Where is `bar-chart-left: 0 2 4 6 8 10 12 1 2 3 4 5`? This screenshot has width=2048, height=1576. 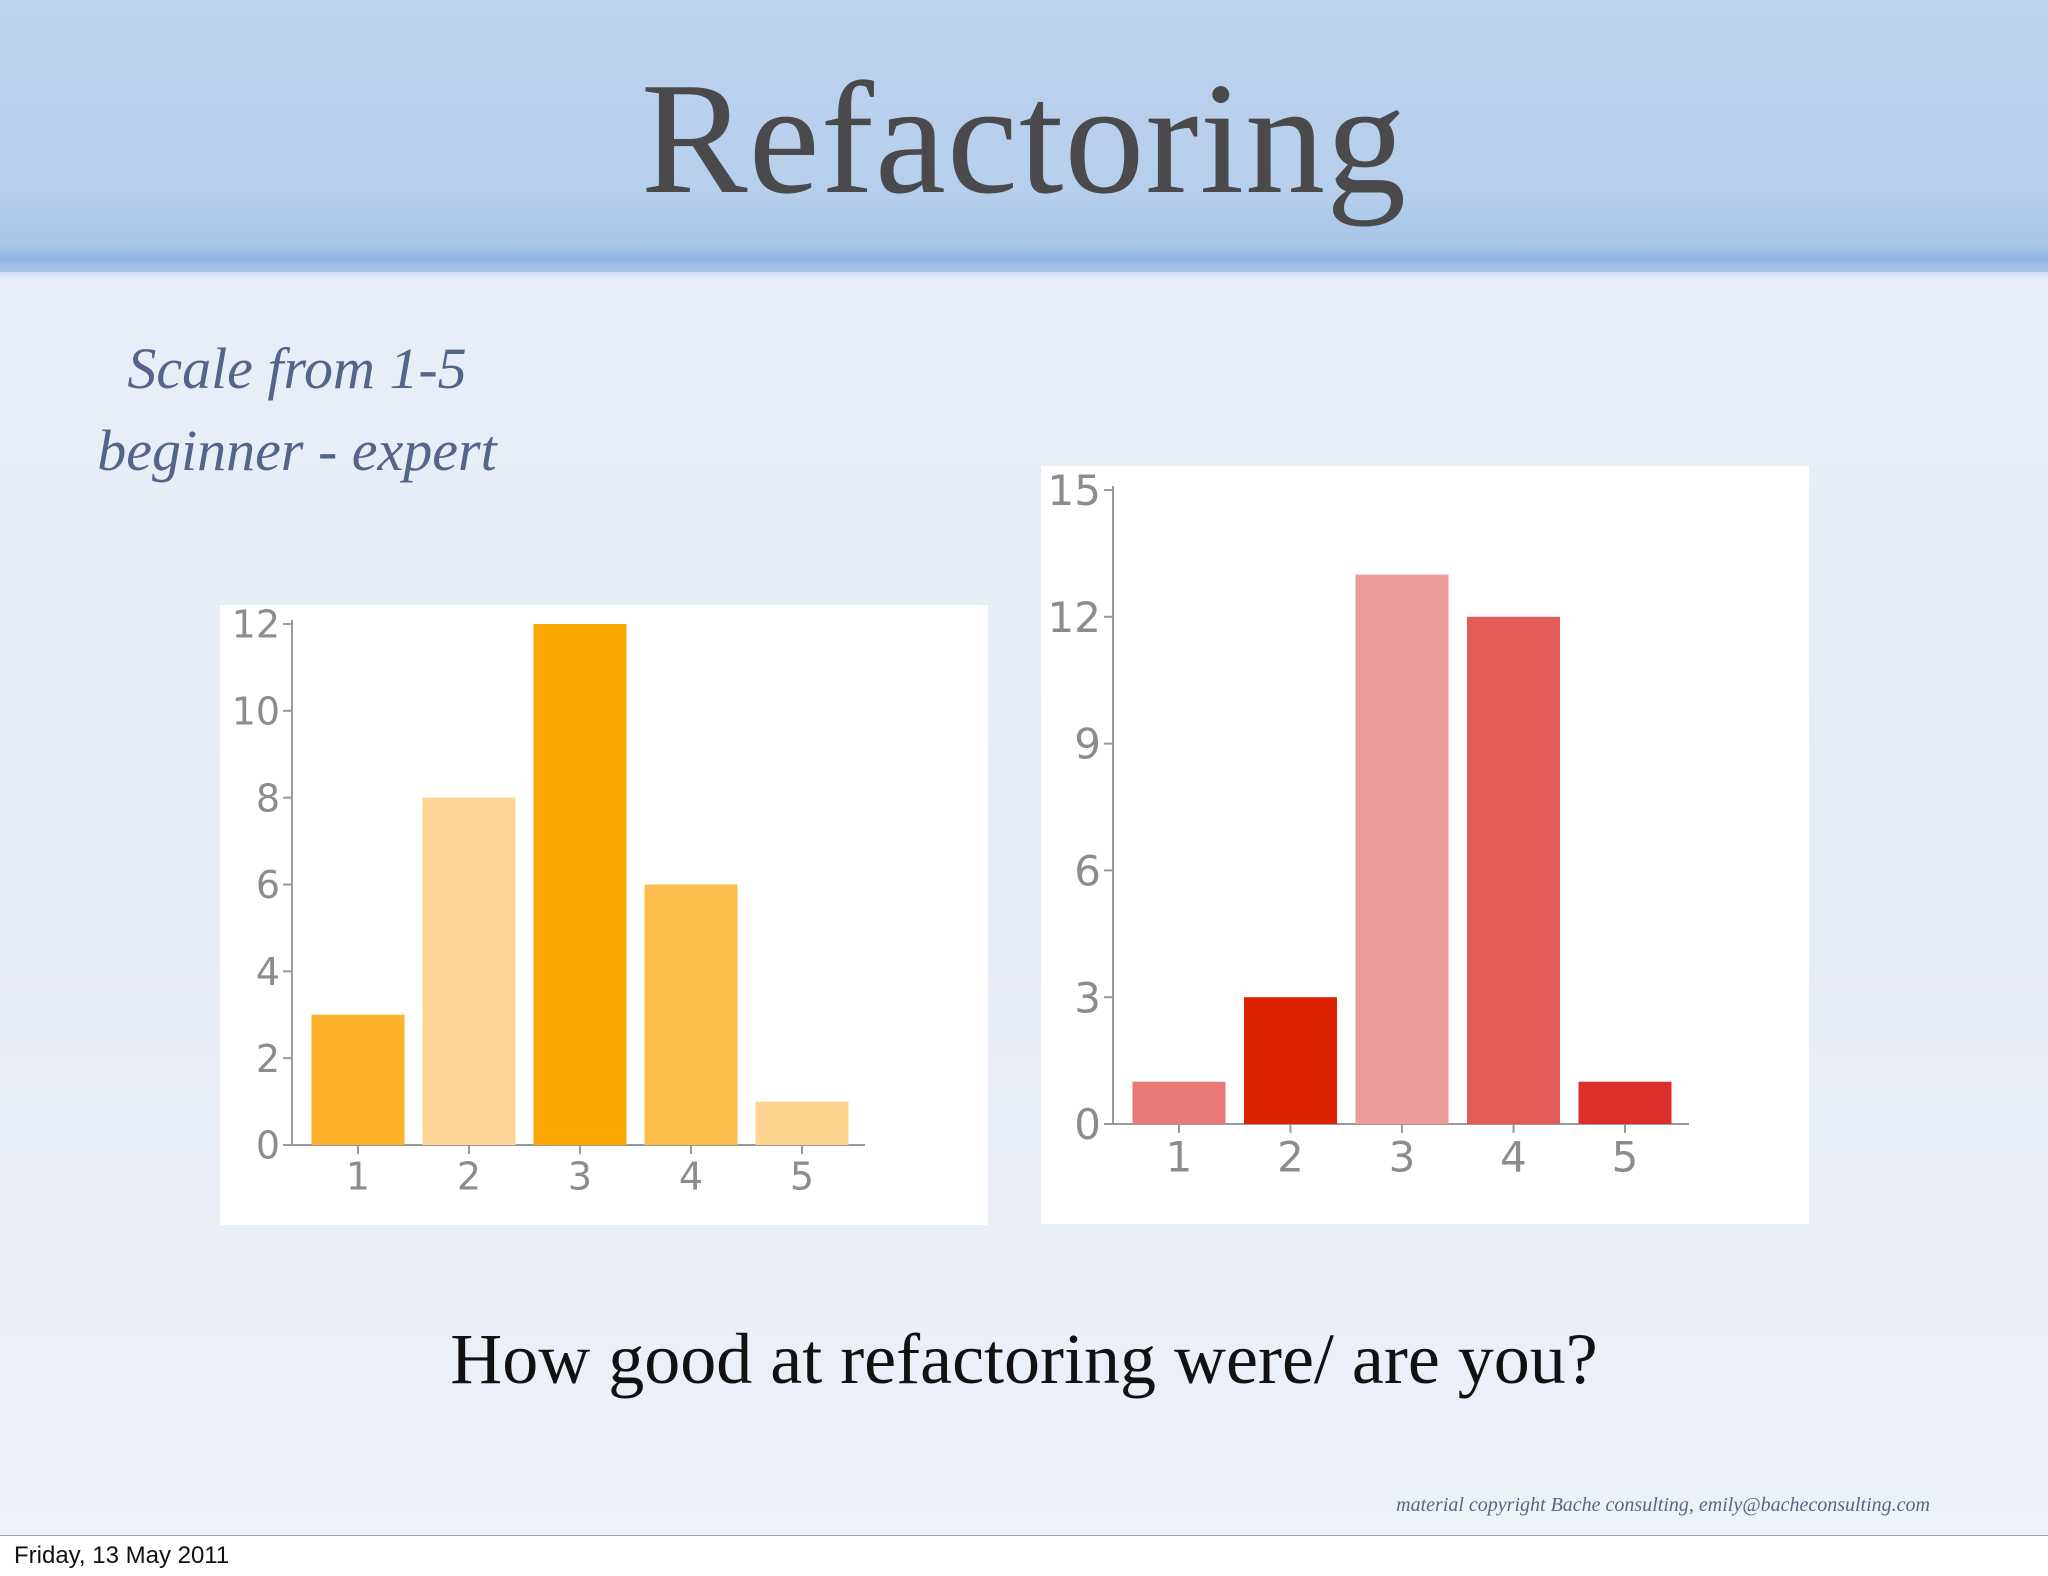
bar-chart-left: 0 2 4 6 8 10 12 1 2 3 4 5 is located at coordinates (604, 915).